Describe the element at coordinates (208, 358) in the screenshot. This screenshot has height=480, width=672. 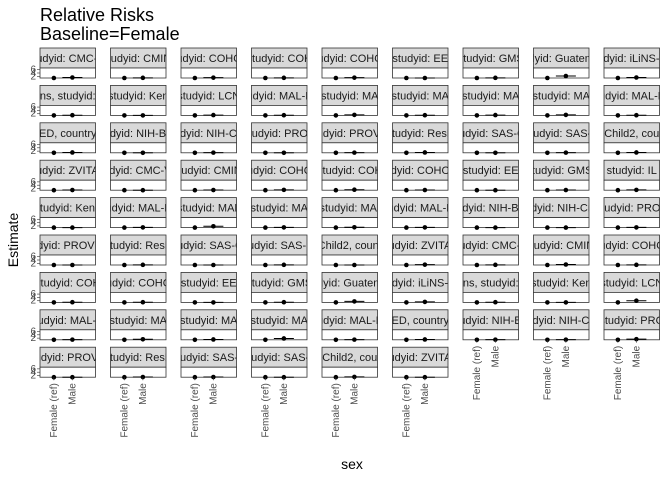
I see `facet-strip-label: studyid: SAS-C` at that location.